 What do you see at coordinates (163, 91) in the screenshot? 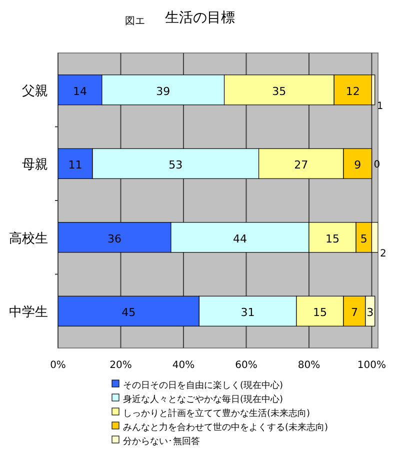
I see `data-label: 39` at bounding box center [163, 91].